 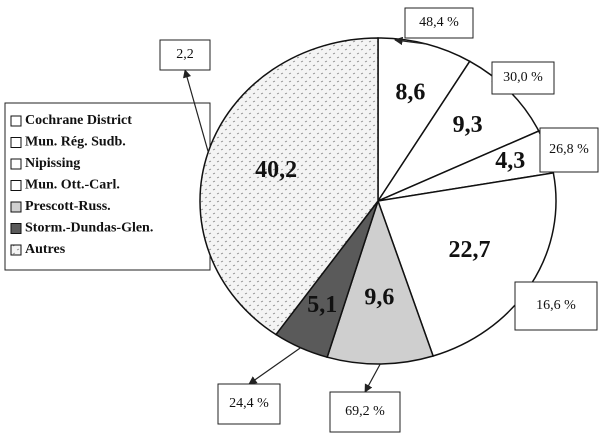 I want to click on slice-label: 9,3, so click(x=468, y=125).